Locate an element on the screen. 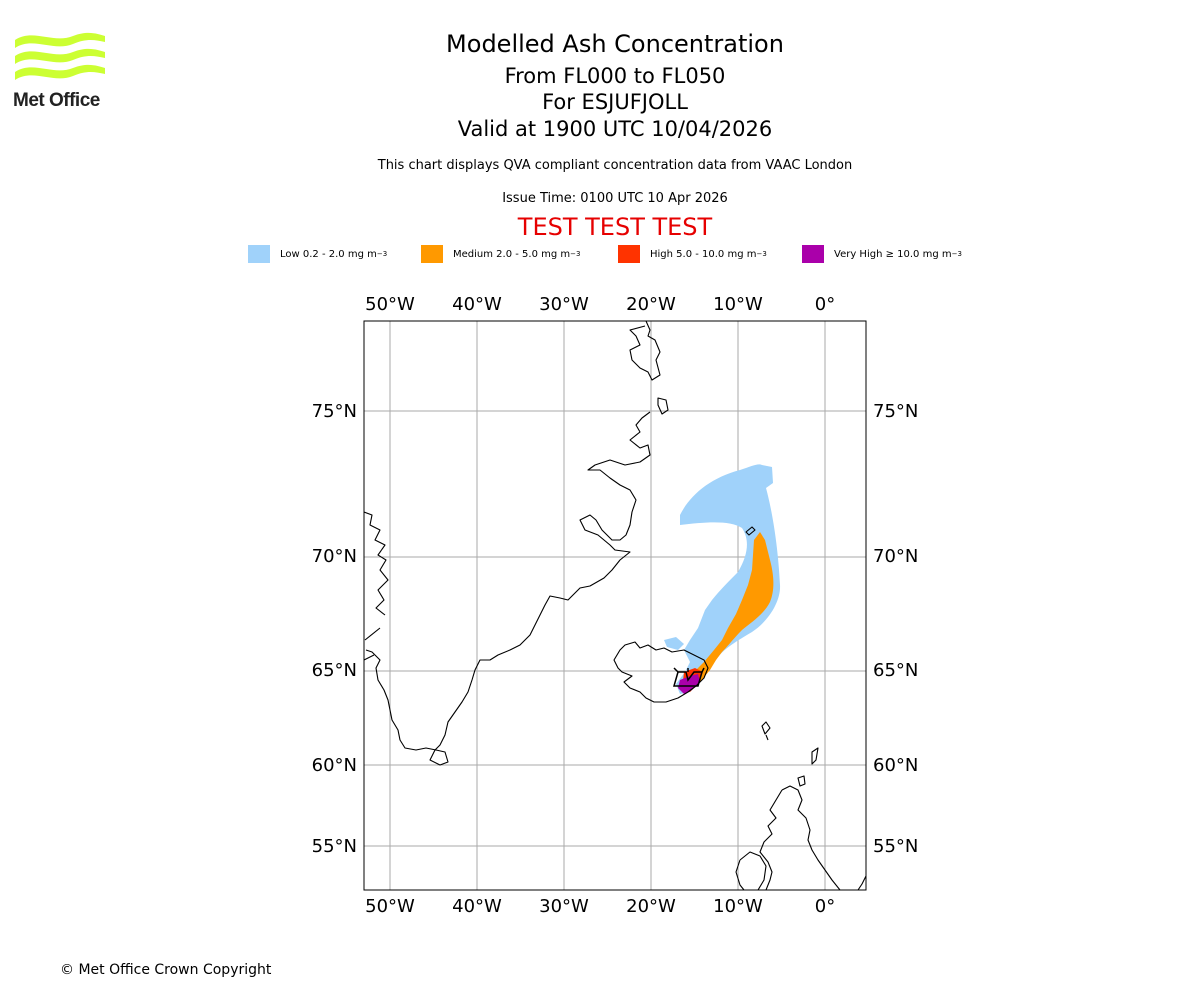 The width and height of the screenshot is (1200, 1000). legend-medium-sup: −3 is located at coordinates (575, 254).